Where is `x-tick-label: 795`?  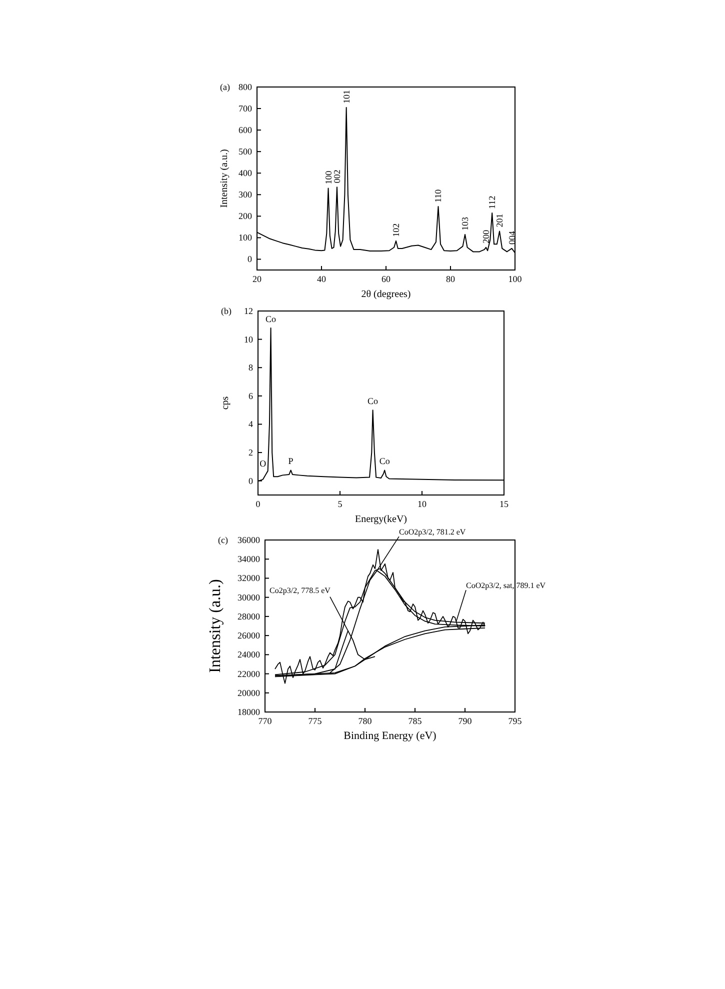
x-tick-label: 795 is located at coordinates (515, 721).